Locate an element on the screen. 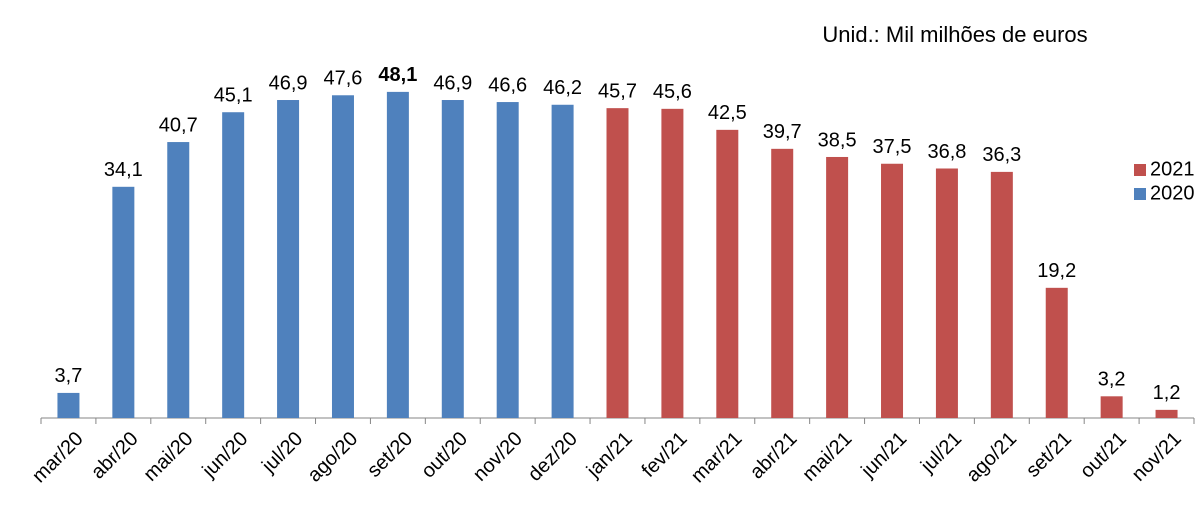 The image size is (1198, 507). x-tick-label: ago/20 is located at coordinates (332, 457).